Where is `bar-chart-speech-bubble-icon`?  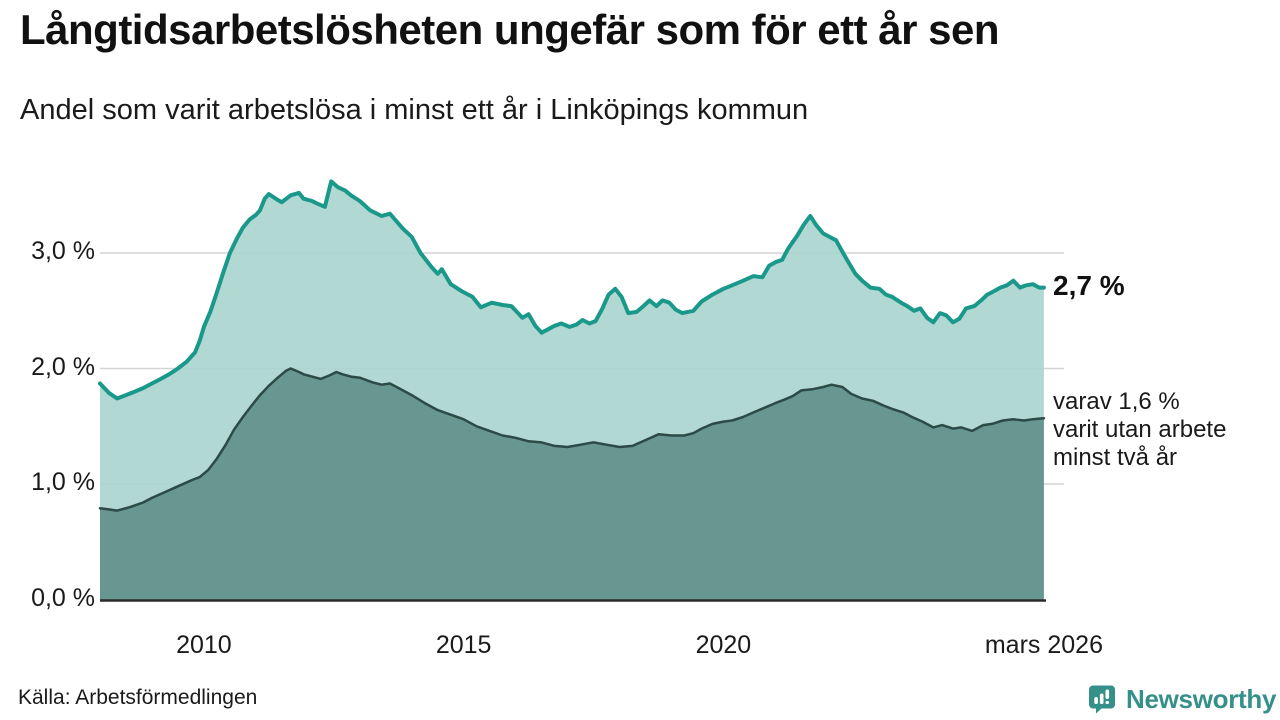 bar-chart-speech-bubble-icon is located at coordinates (1102, 699).